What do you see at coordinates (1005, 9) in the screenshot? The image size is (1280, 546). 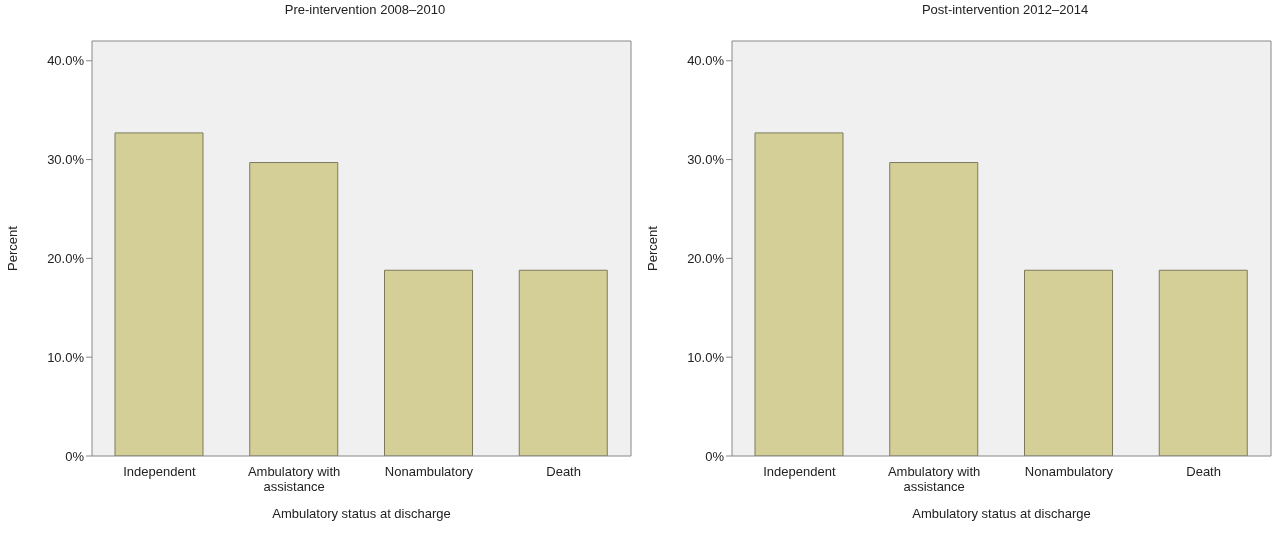 I see `chart-title: Post-intervention 2012–2014` at bounding box center [1005, 9].